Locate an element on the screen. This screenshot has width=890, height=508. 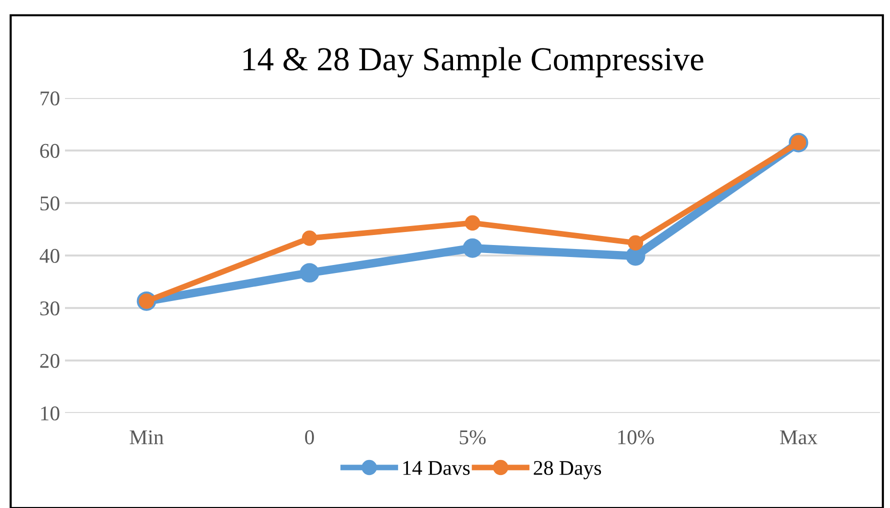
legend-label: 14 Davs is located at coordinates (436, 468).